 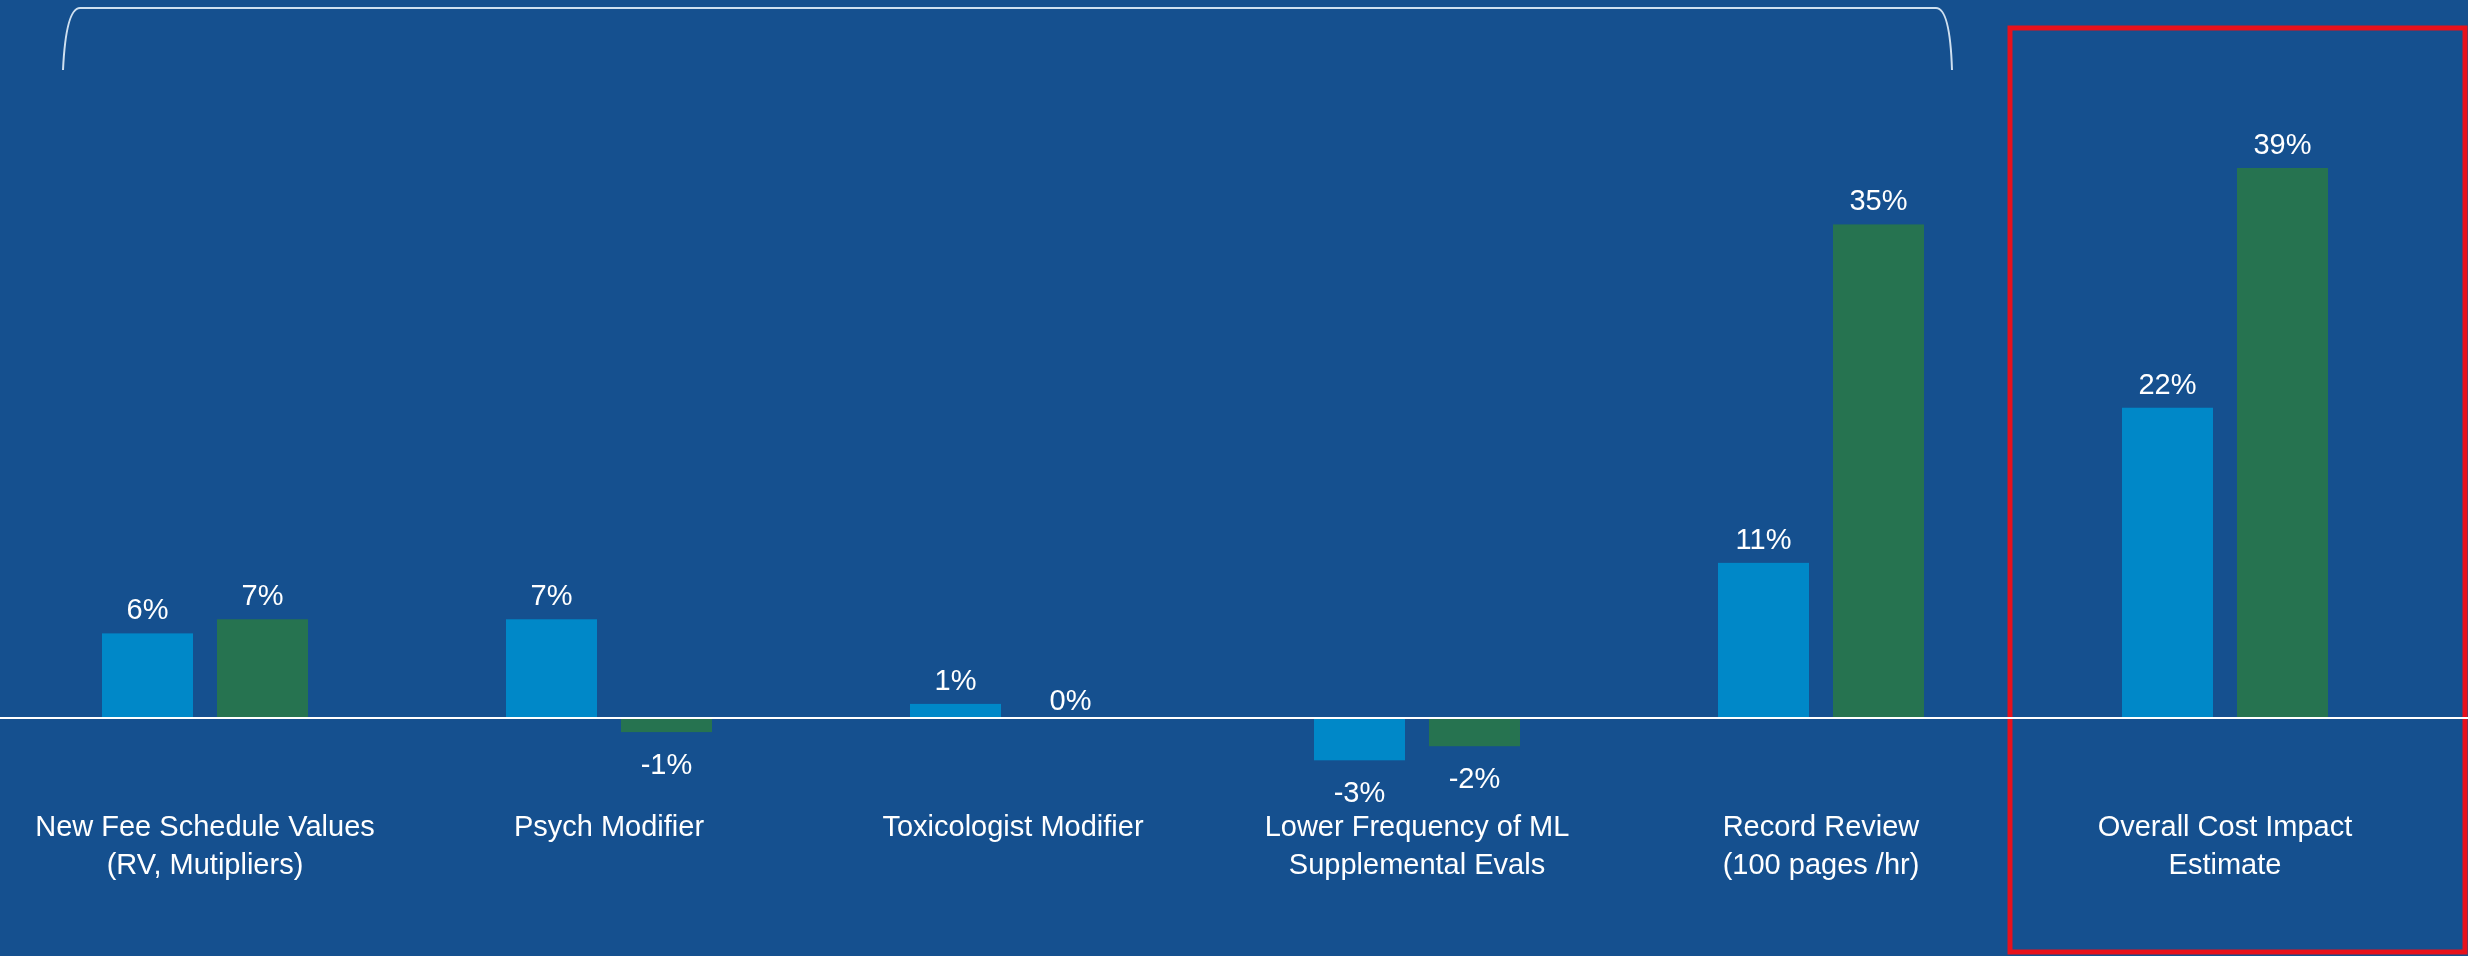 I want to click on x-tick-label: Psych Modifier, so click(x=609, y=826).